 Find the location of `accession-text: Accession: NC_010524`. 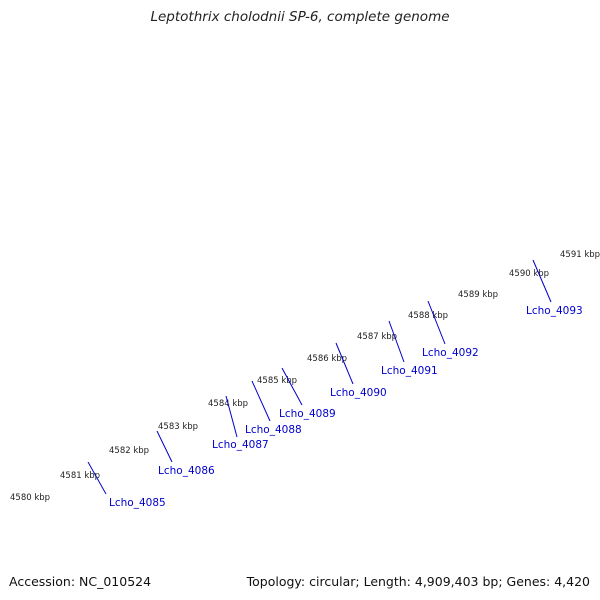

accession-text: Accession: NC_010524 is located at coordinates (80, 581).